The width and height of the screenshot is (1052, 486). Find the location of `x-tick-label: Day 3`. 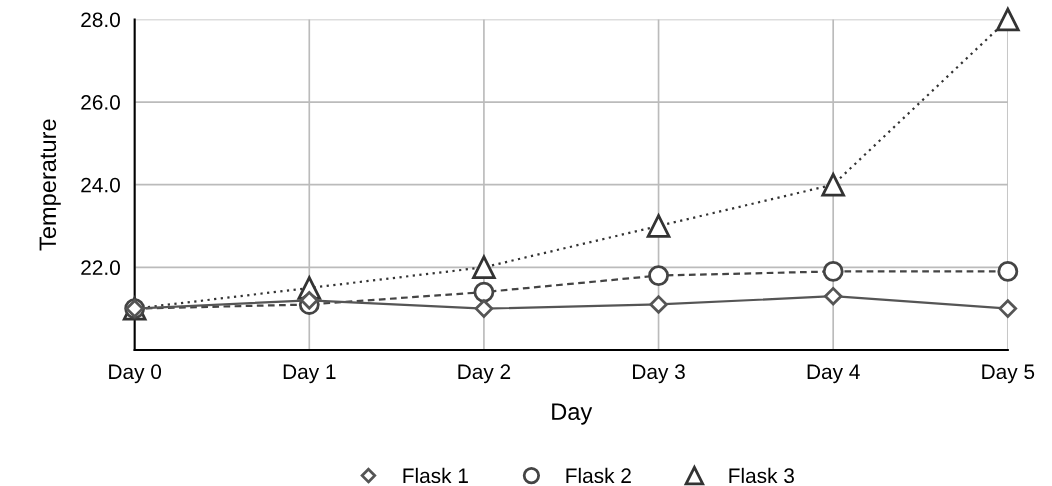

x-tick-label: Day 3 is located at coordinates (659, 374).